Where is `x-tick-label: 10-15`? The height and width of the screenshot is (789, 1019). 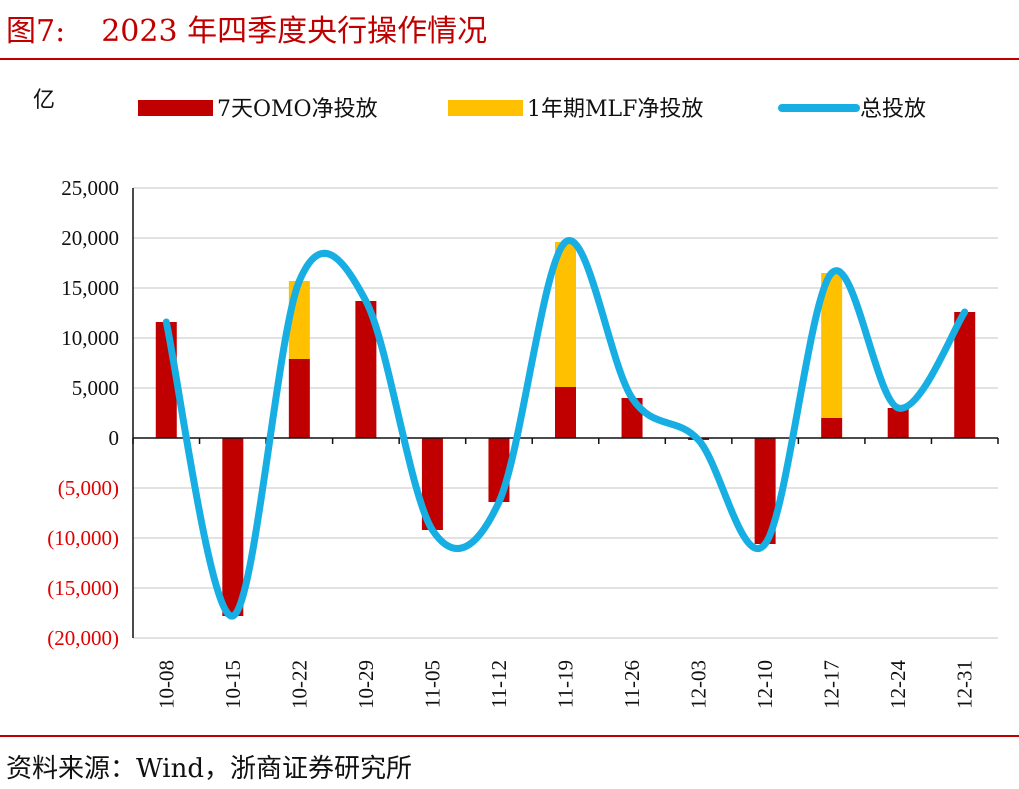
x-tick-label: 10-15 is located at coordinates (233, 684).